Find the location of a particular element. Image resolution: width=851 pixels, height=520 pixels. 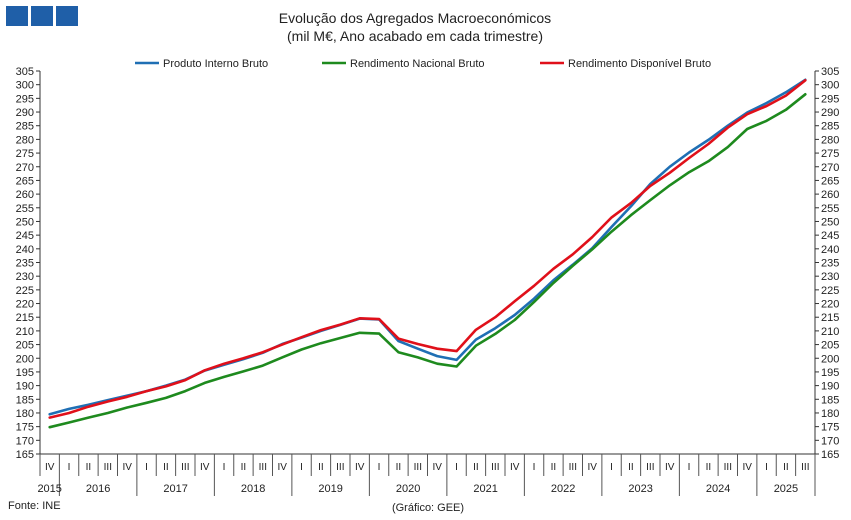

y-tick-label-right: 265 is located at coordinates (830, 181).